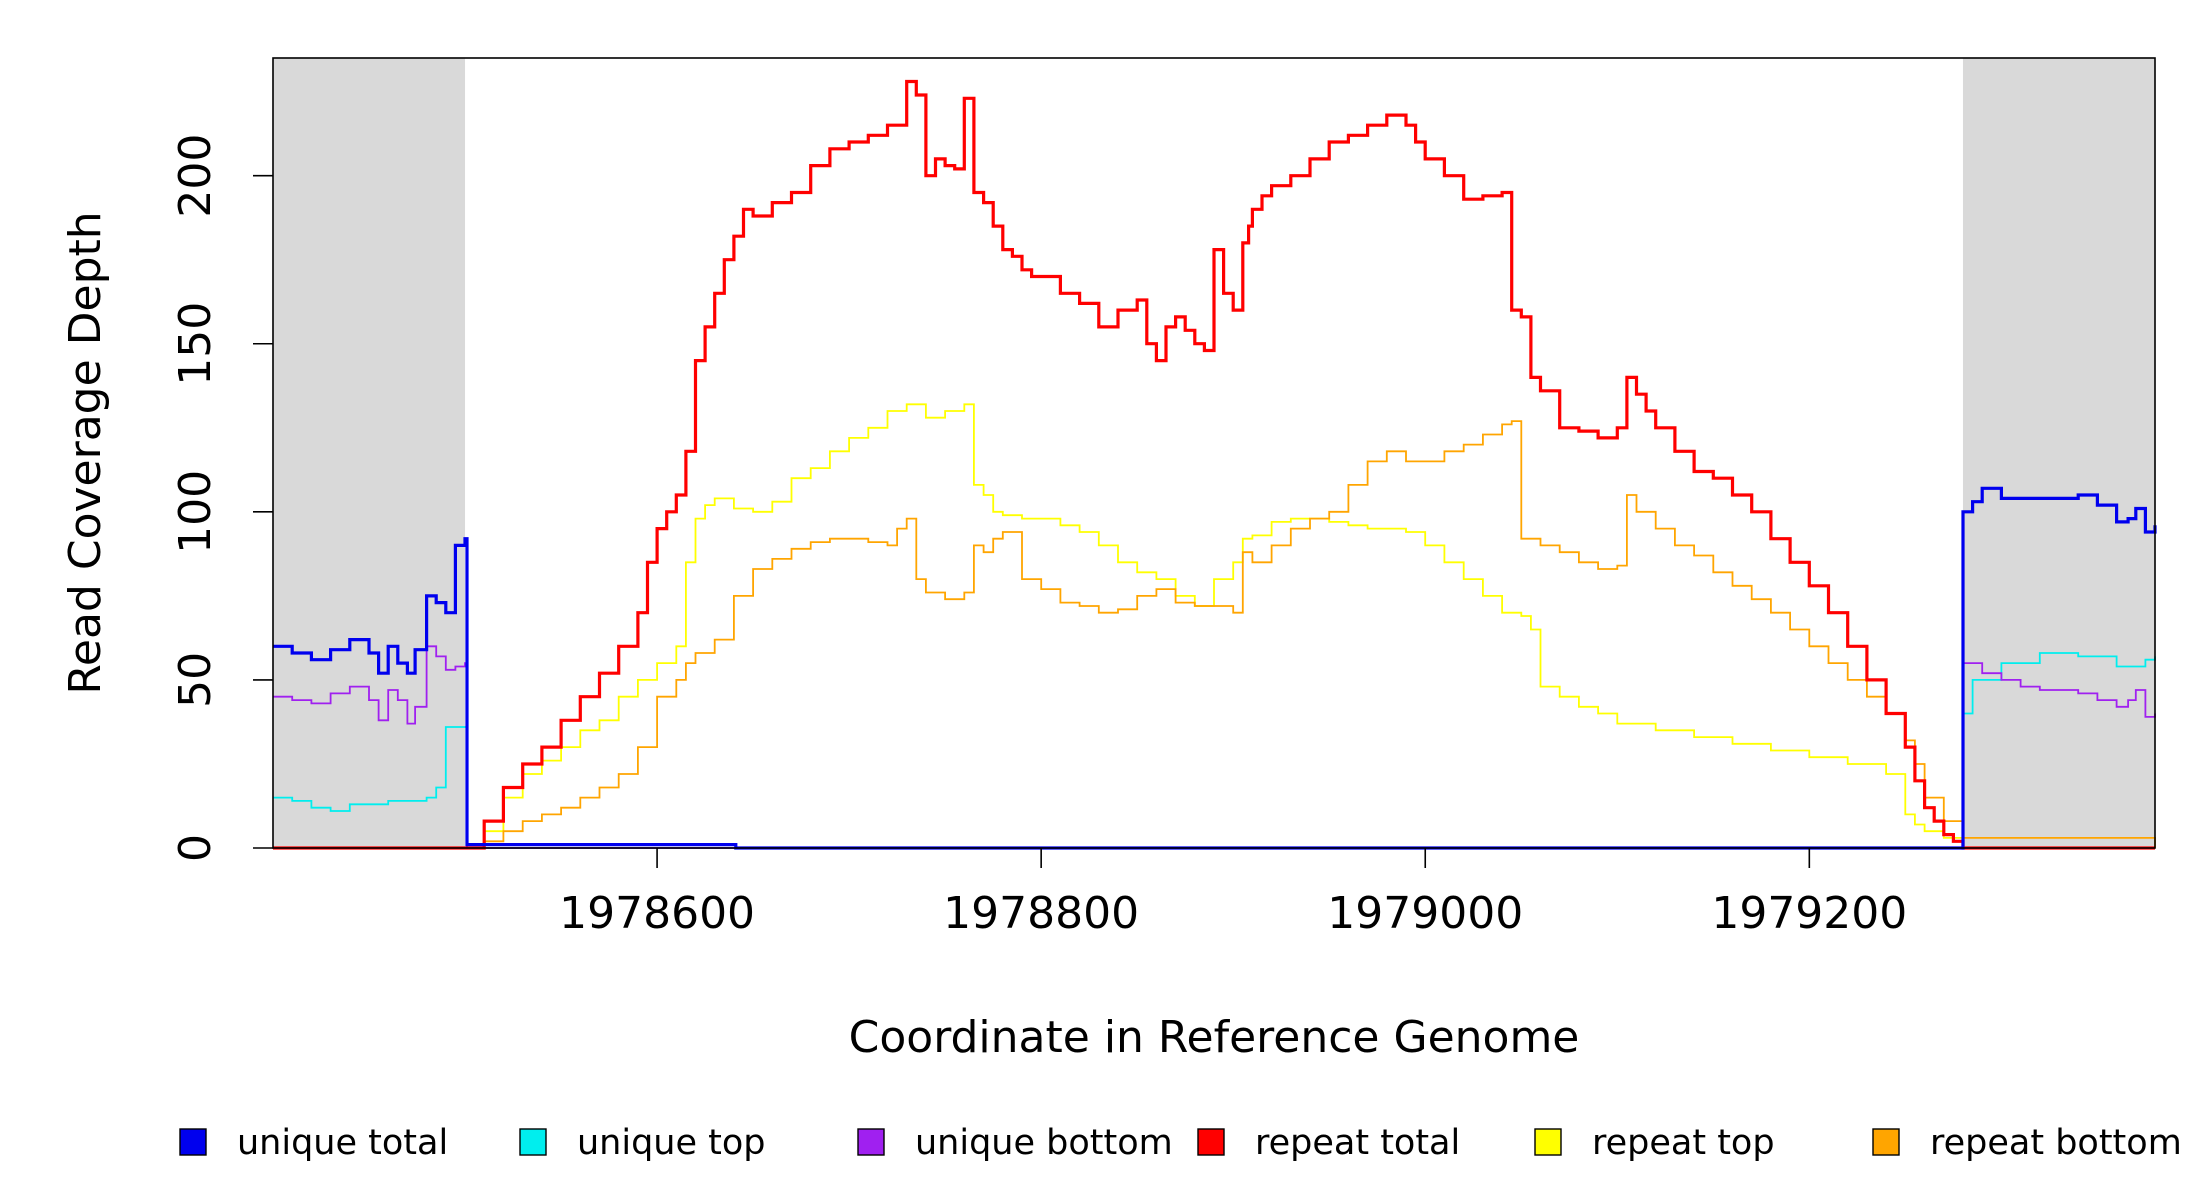  I want to click on legend-item-repeat-total: repeat total, so click(1328, 1143).